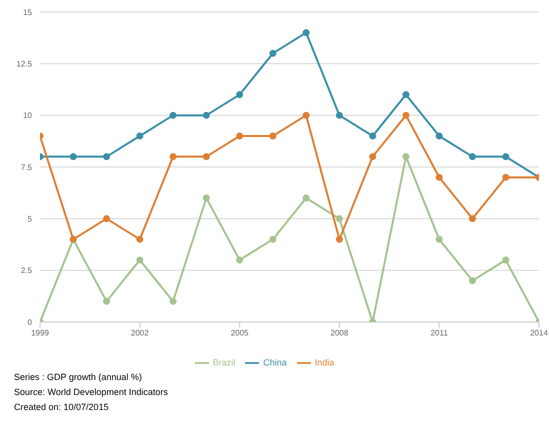 This screenshot has height=423, width=549. What do you see at coordinates (91, 392) in the screenshot?
I see `source-note: Source: World Development Indicators` at bounding box center [91, 392].